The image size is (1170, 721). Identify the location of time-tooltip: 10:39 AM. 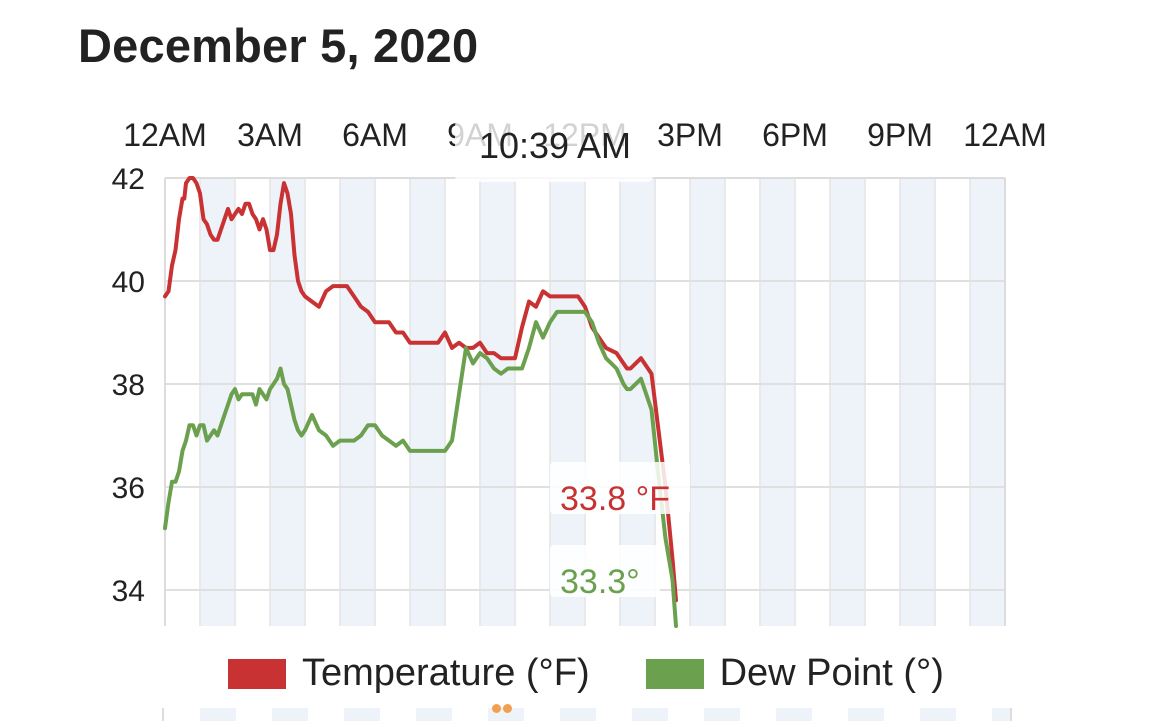
(554, 151).